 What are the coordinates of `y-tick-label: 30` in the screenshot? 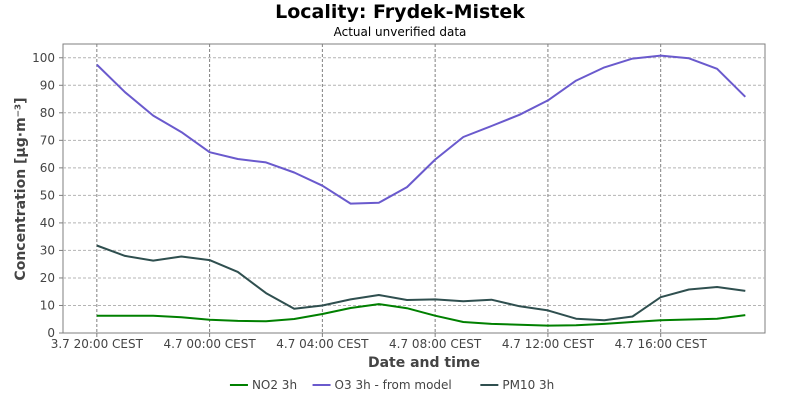 It's located at (47, 250).